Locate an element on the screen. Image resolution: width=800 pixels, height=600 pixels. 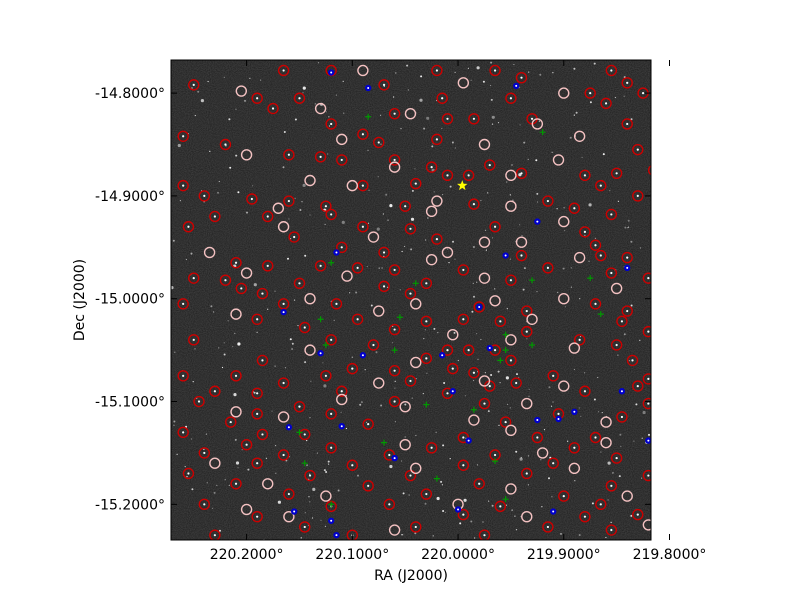
y-tick-label: -15.1000° is located at coordinates (130, 403).